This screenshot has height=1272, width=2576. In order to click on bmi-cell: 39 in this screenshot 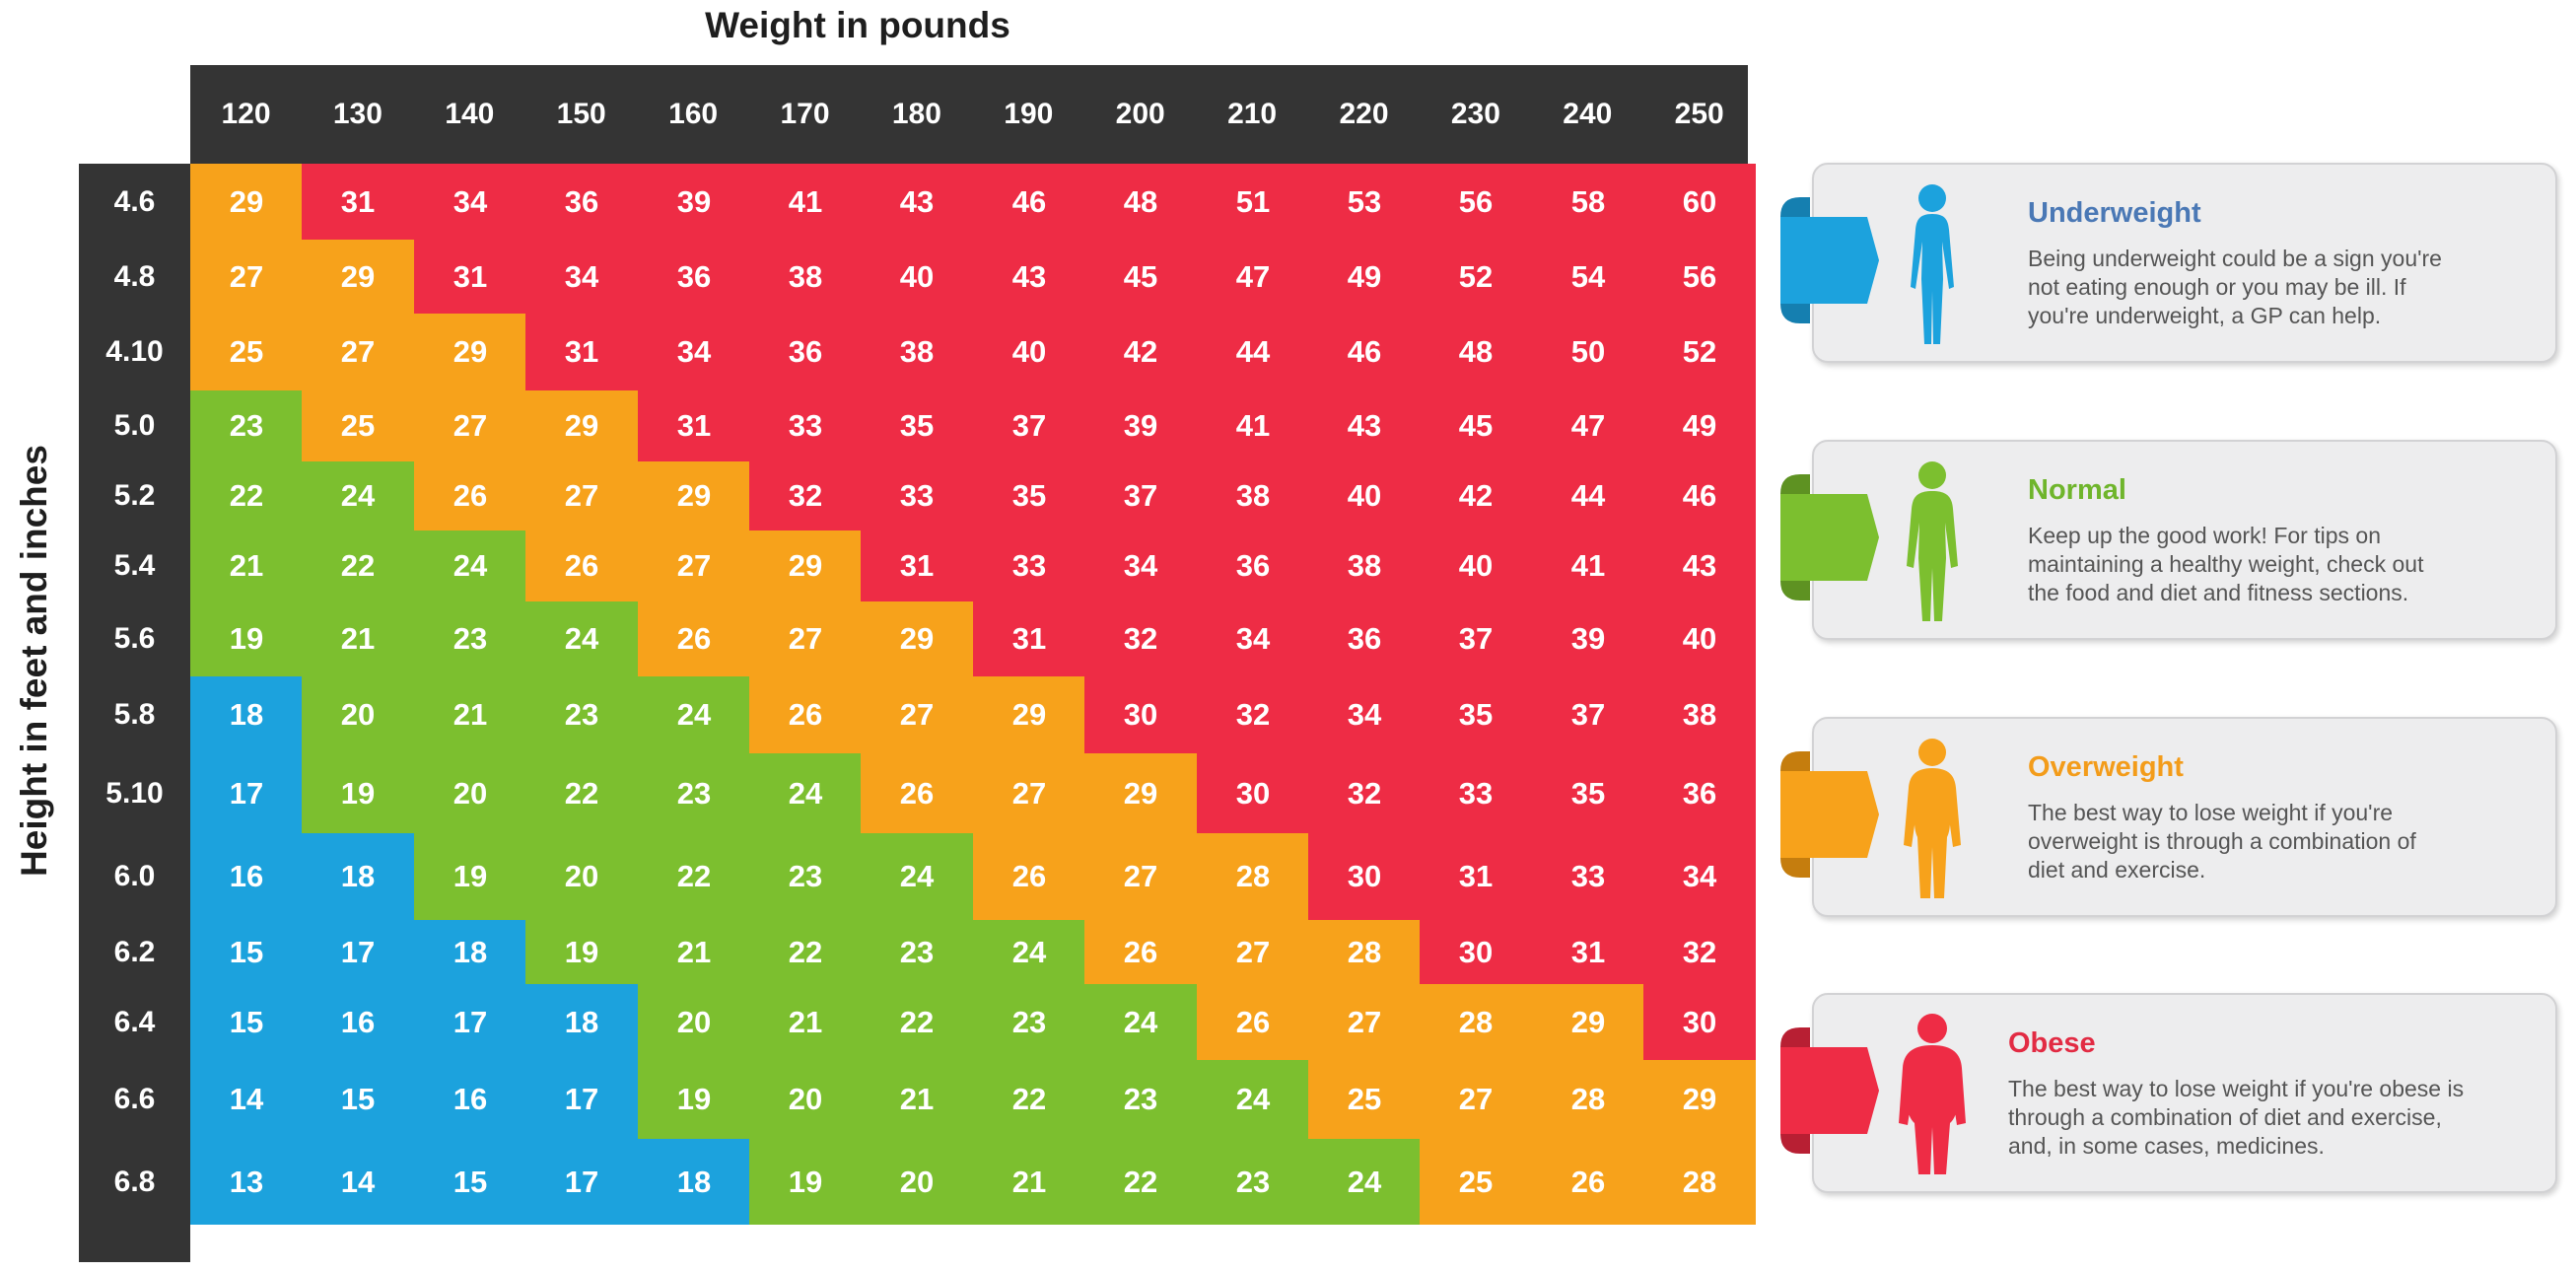, I will do `click(1141, 425)`.